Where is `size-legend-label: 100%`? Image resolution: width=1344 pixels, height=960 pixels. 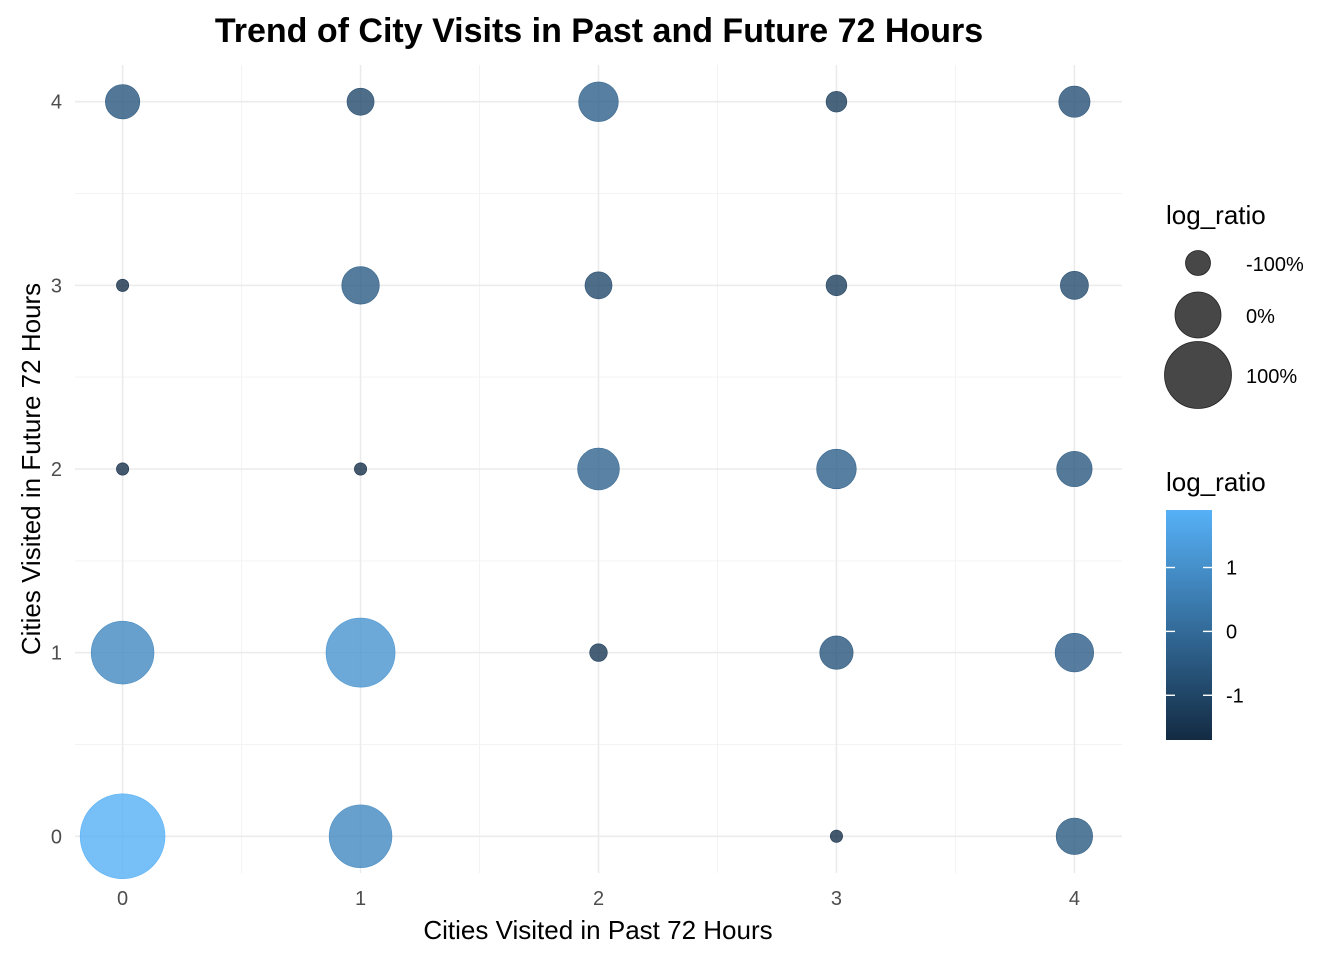 size-legend-label: 100% is located at coordinates (1271, 377).